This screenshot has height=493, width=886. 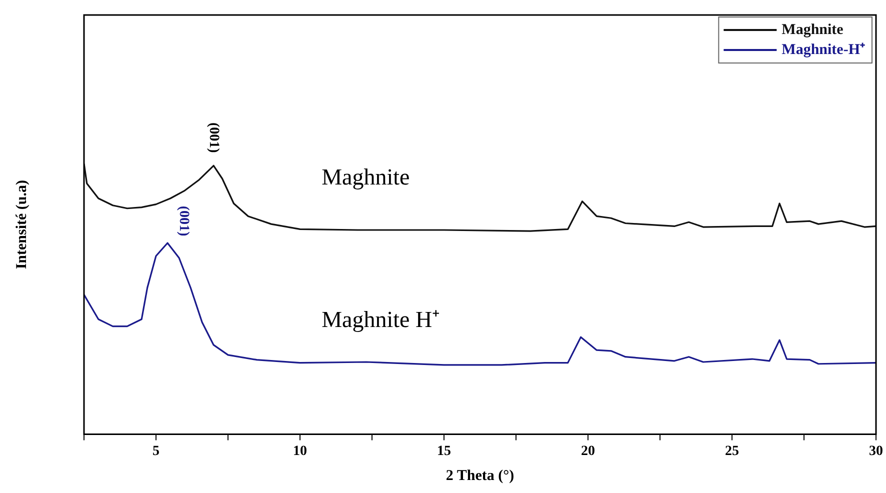 I want to click on legend-label: Maghnite, so click(x=813, y=30).